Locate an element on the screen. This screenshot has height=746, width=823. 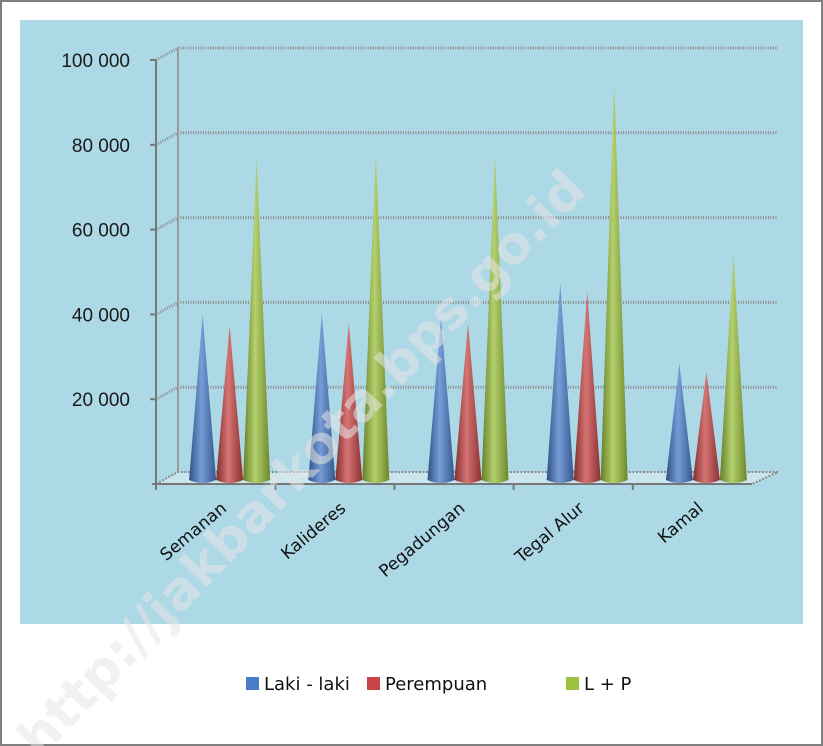
bar-laki-laki-pegadungan is located at coordinates (441, 400).